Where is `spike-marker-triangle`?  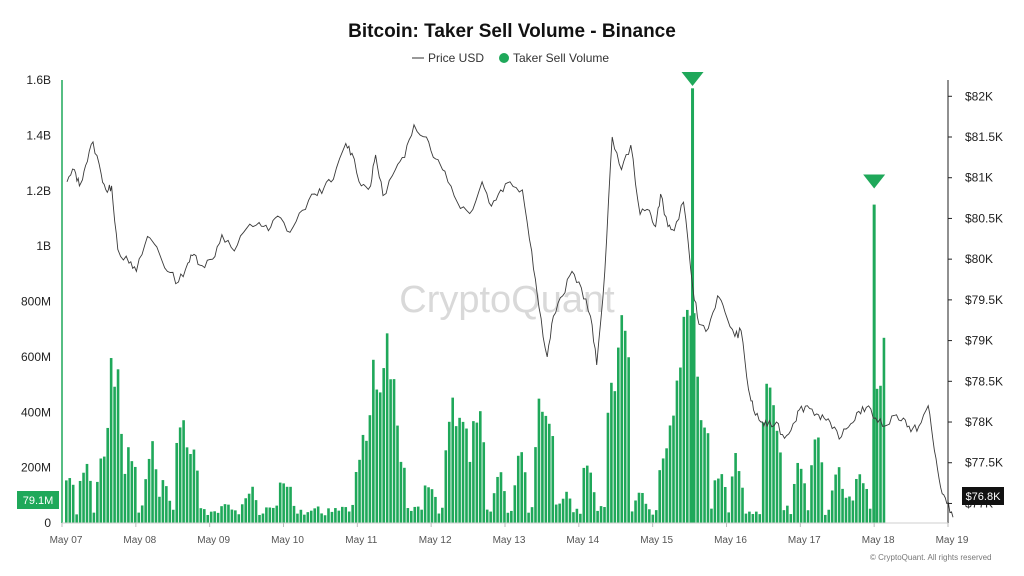 spike-marker-triangle is located at coordinates (874, 181).